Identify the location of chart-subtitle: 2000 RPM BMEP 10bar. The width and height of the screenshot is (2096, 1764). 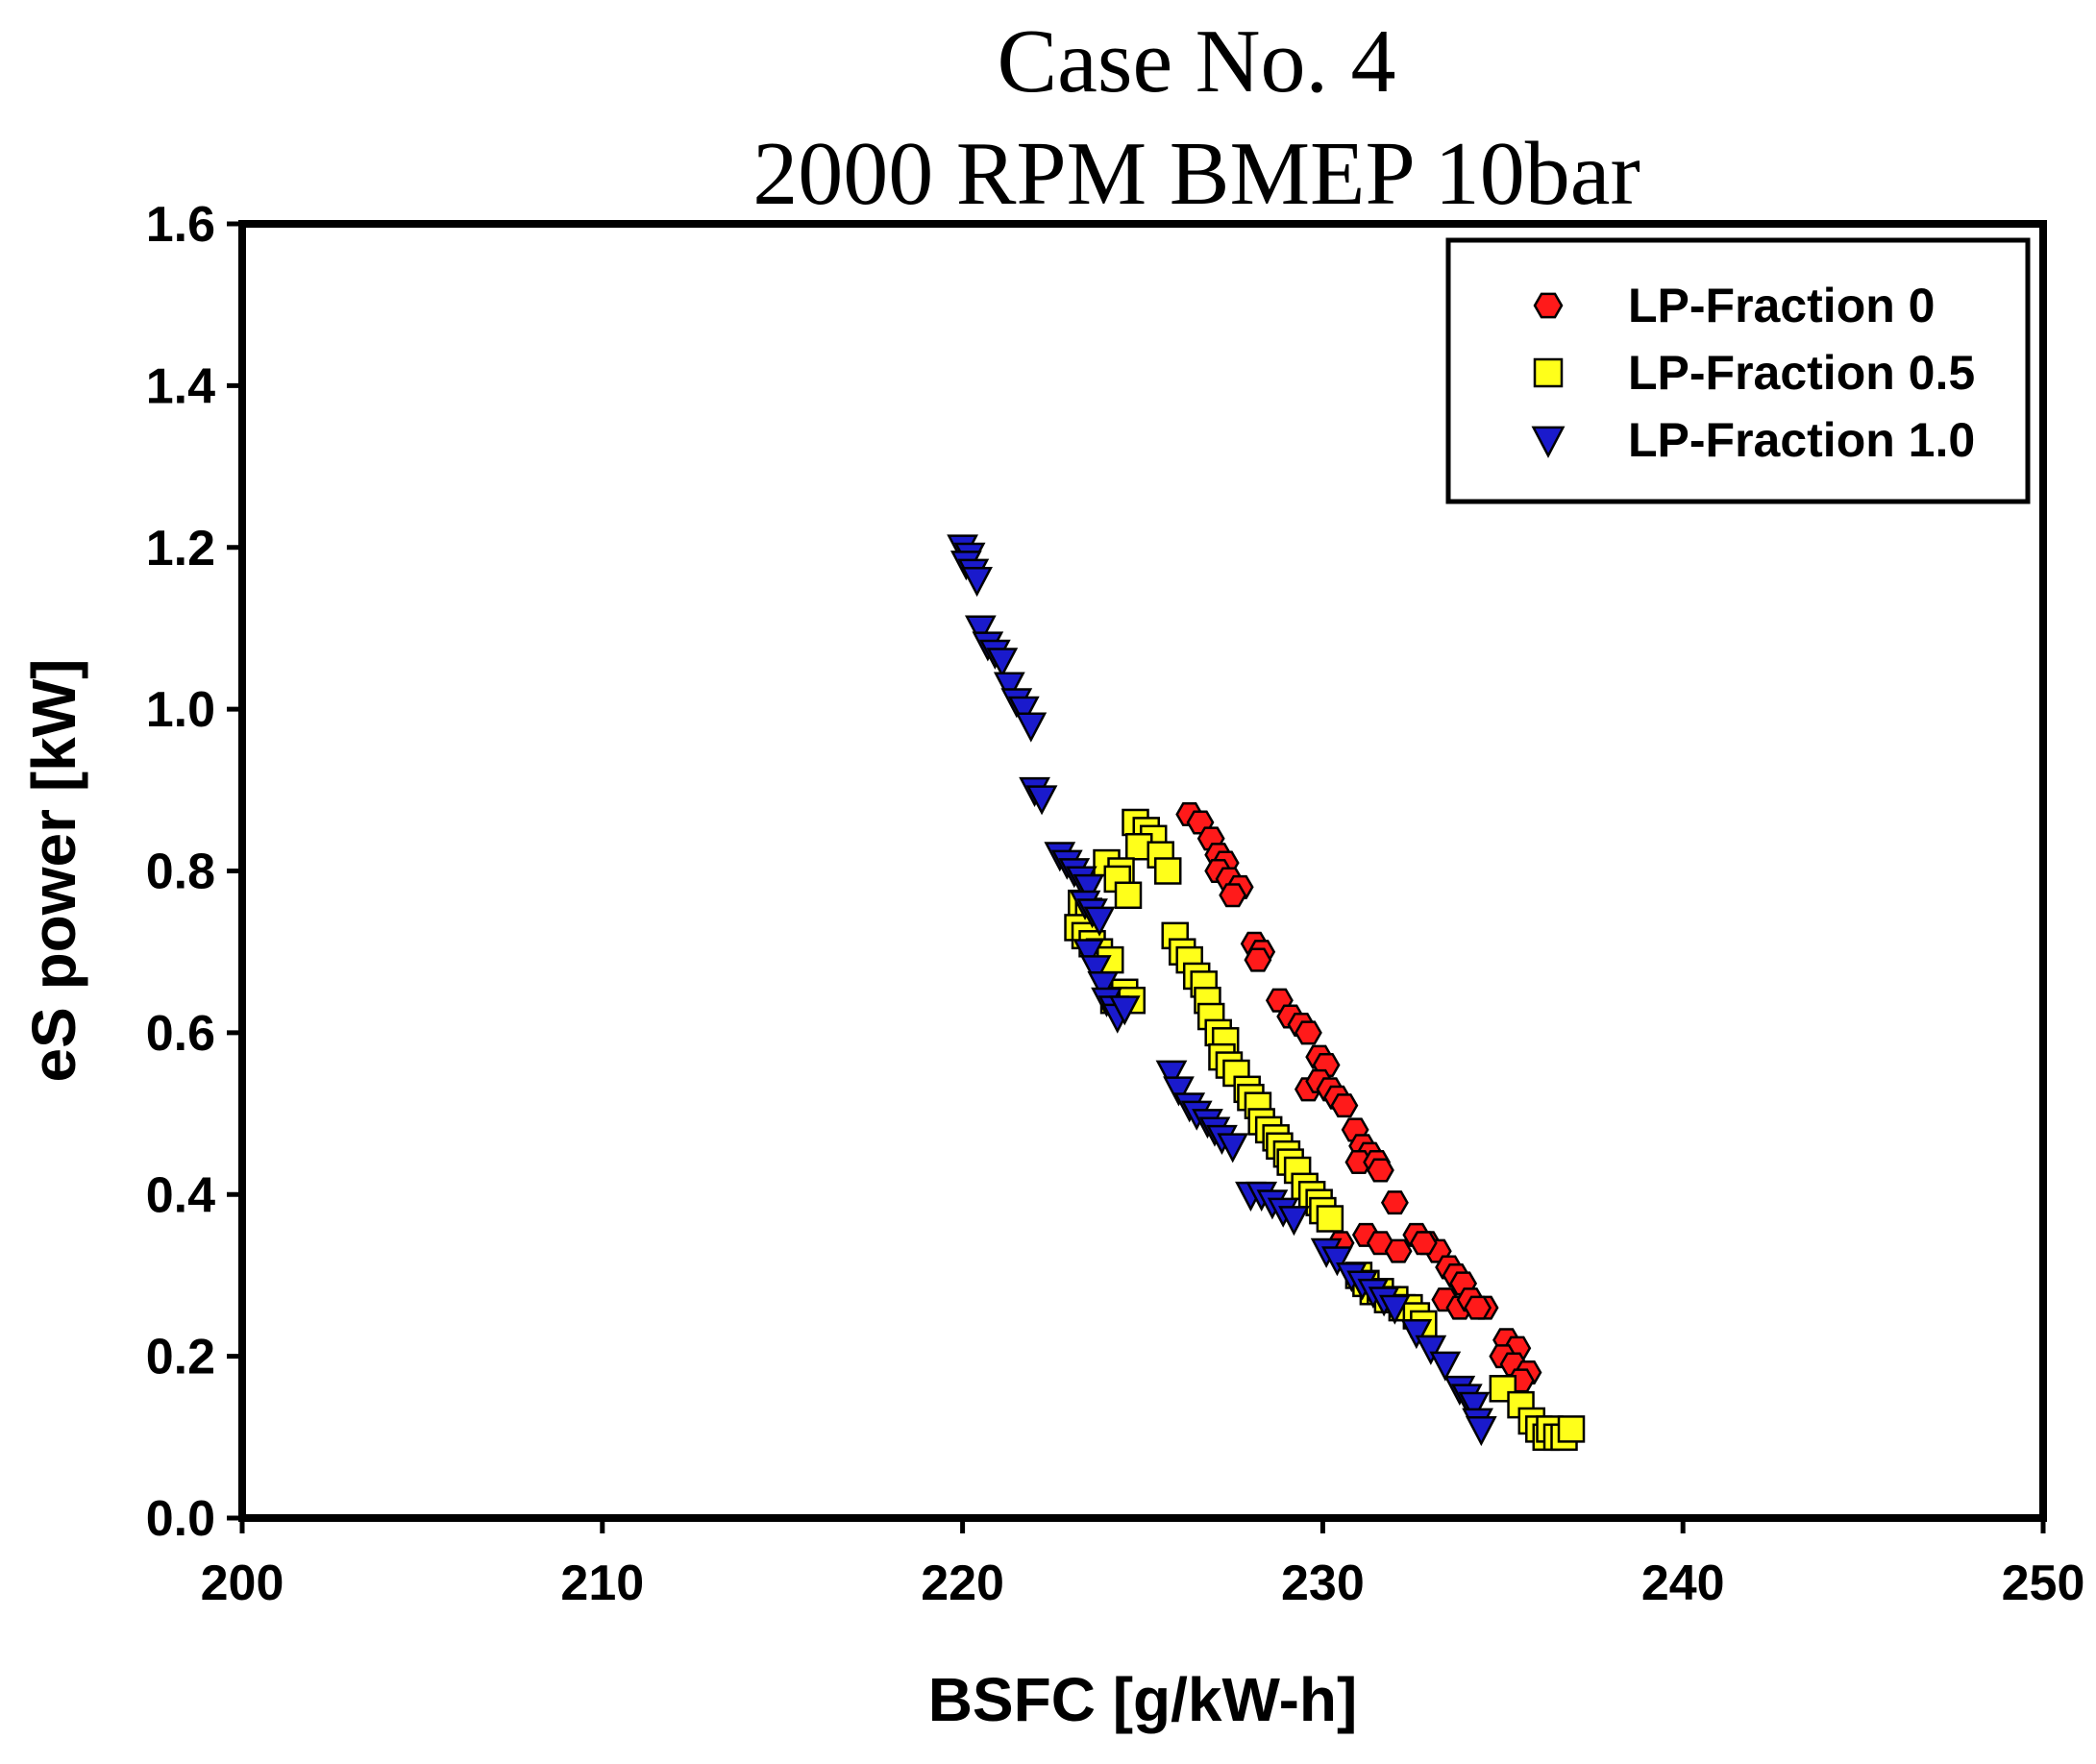
(1196, 174).